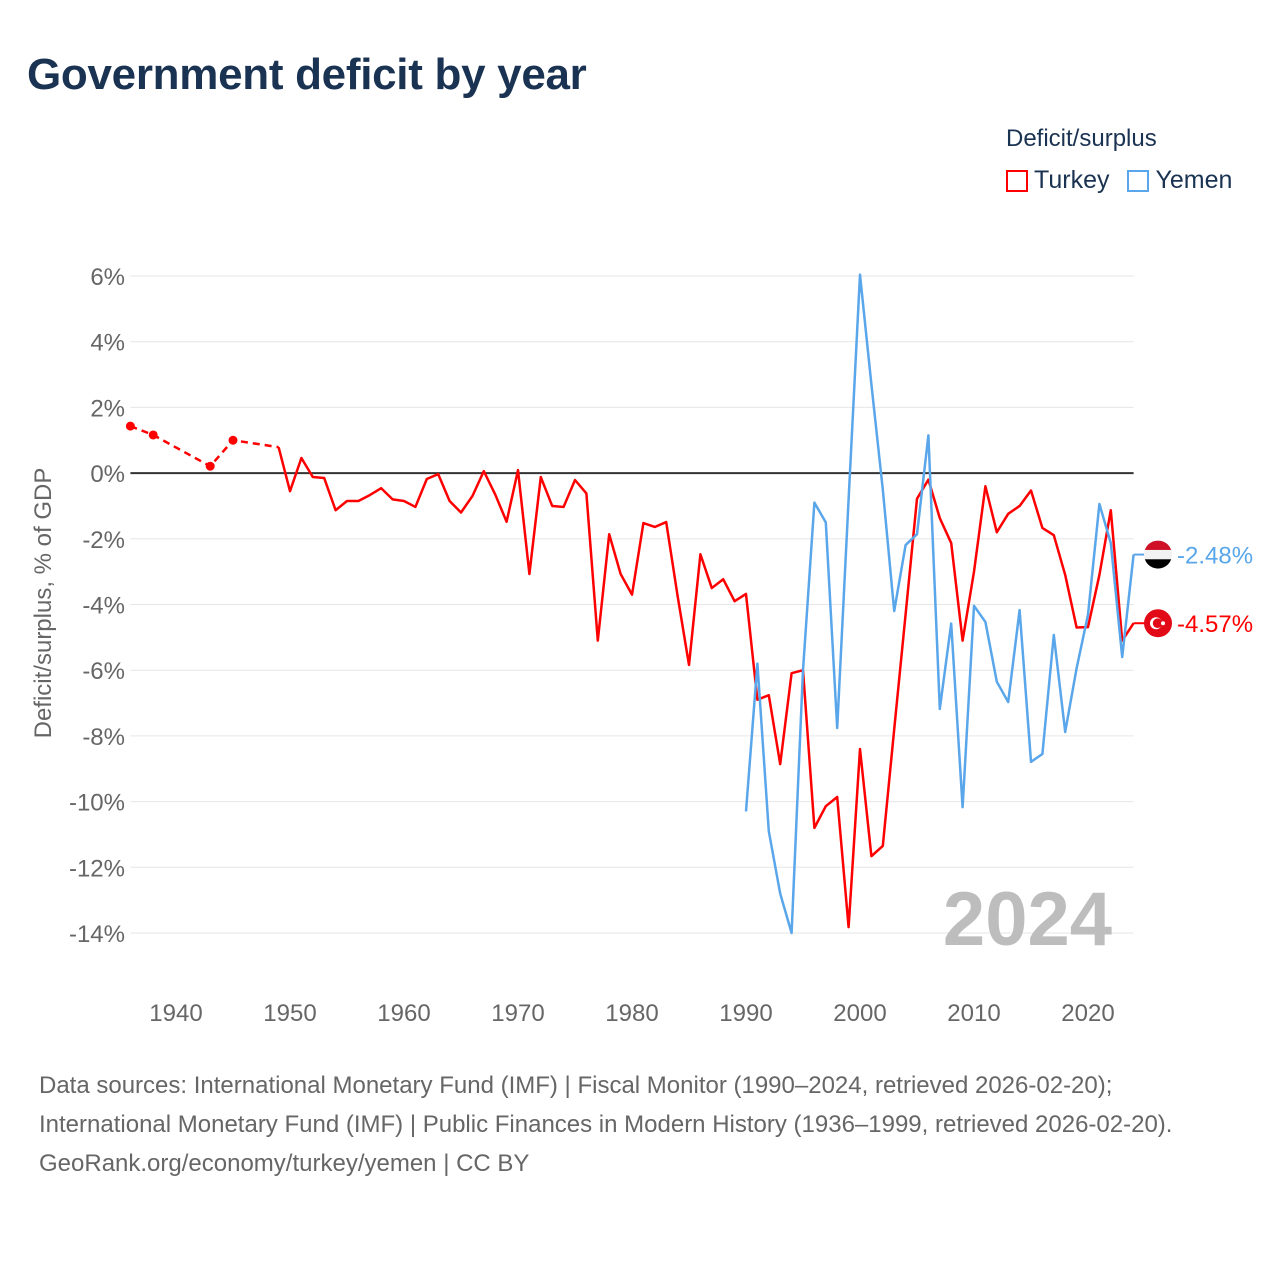 Image resolution: width=1280 pixels, height=1280 pixels. I want to click on x-tick-label: 1960, so click(403, 1013).